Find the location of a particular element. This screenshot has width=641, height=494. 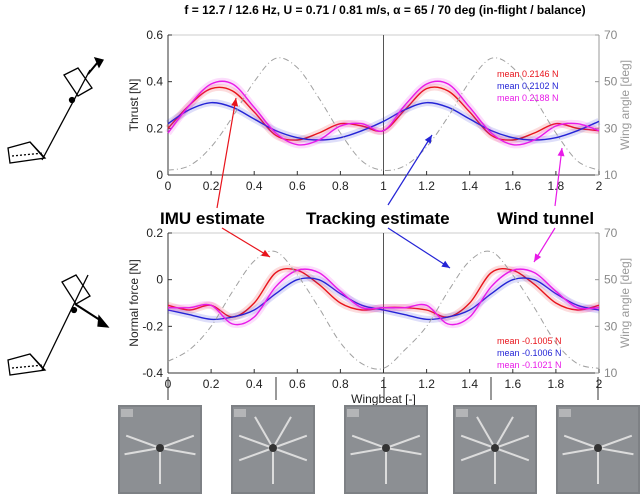

drone-balance-icon is located at coordinates (58, 325).